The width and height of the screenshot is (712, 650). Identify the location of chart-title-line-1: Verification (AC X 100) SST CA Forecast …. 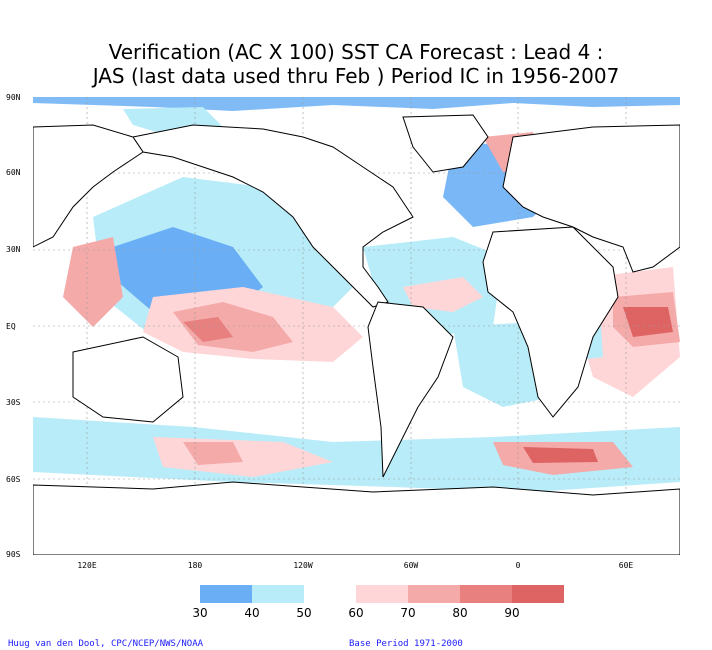
(356, 52).